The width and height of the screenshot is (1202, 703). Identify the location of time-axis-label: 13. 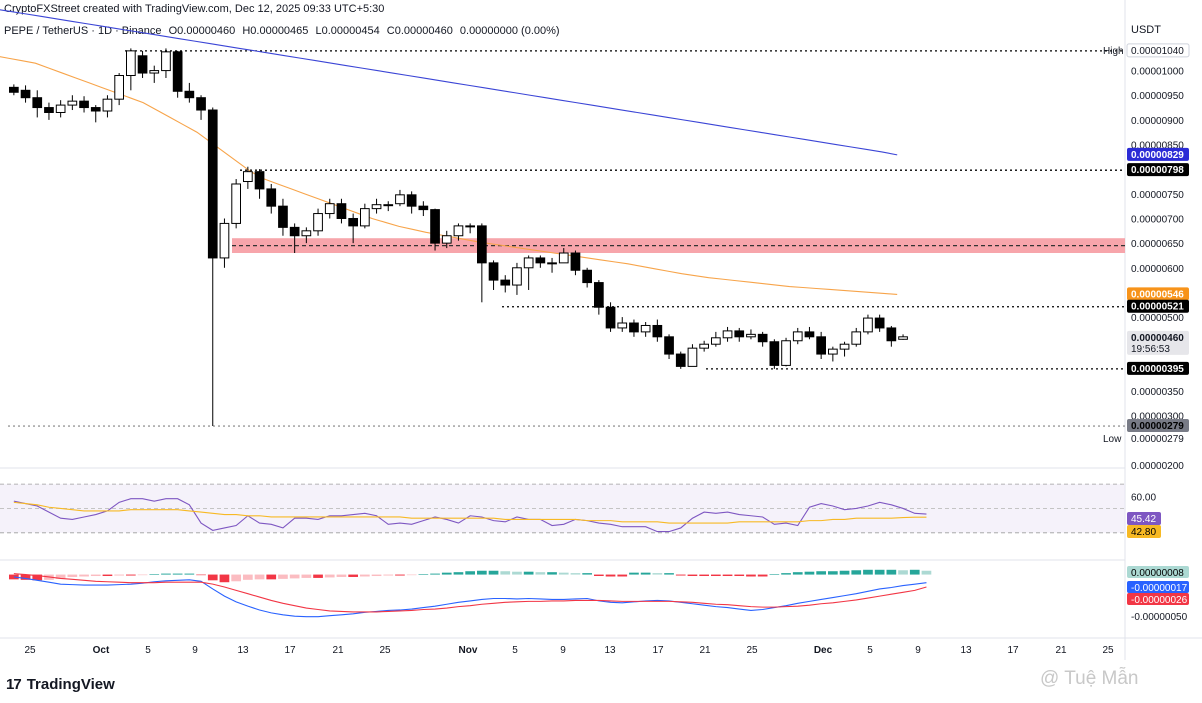
(610, 650).